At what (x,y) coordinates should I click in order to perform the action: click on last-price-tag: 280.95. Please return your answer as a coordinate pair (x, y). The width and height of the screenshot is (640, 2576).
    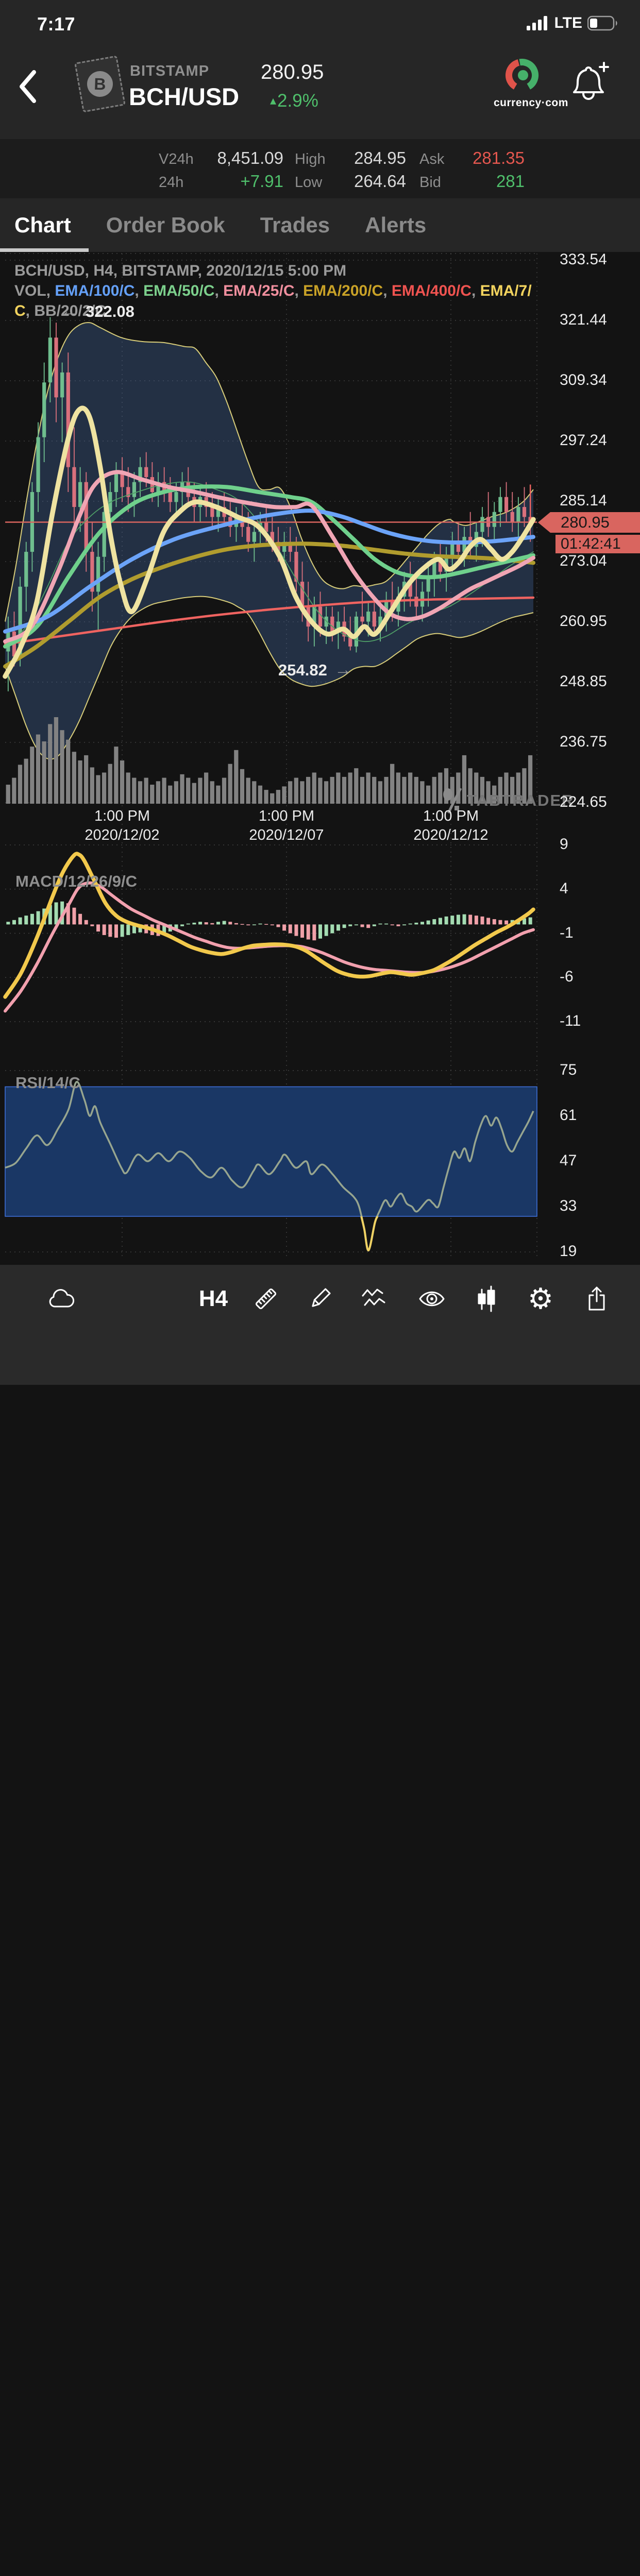
    Looking at the image, I should click on (589, 522).